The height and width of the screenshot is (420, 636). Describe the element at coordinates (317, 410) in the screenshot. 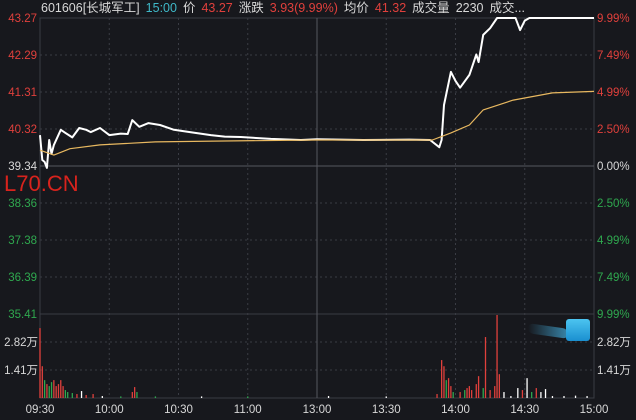

I see `time-tick-label: 13:00` at that location.